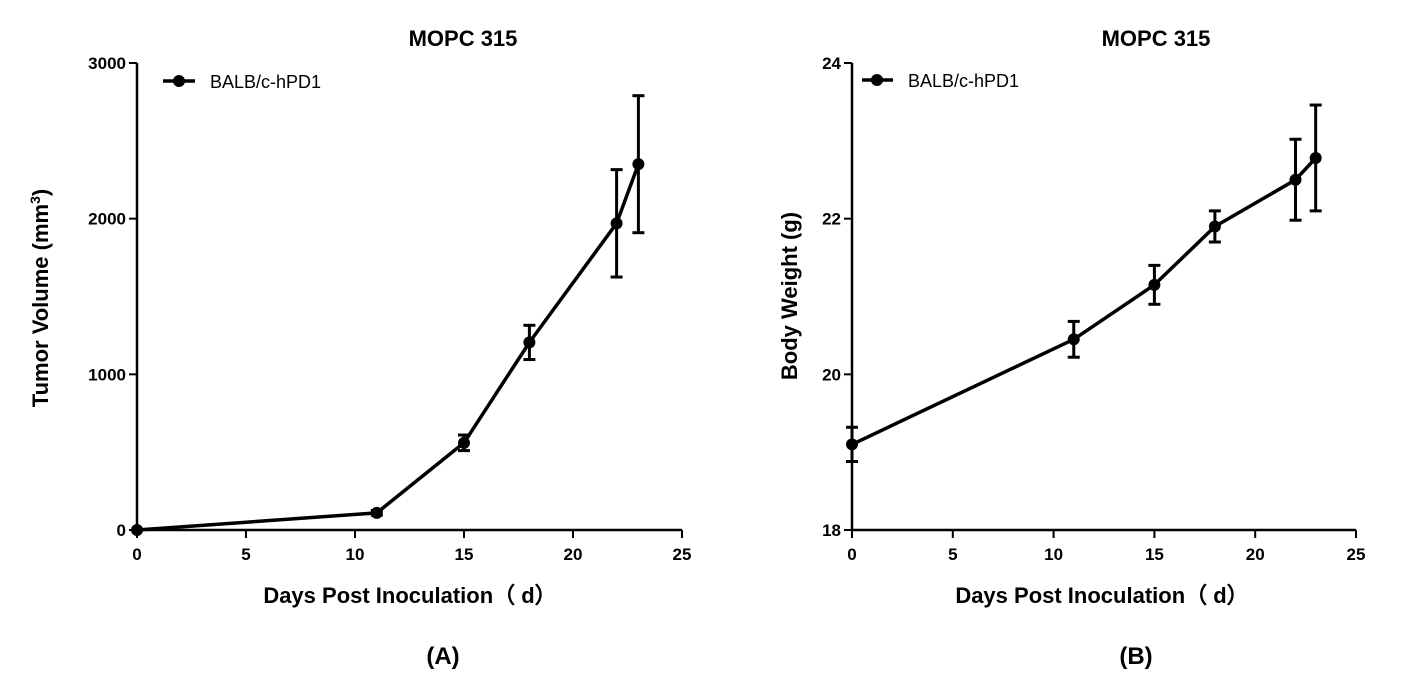  What do you see at coordinates (107, 374) in the screenshot?
I see `y-tick-label: 1000` at bounding box center [107, 374].